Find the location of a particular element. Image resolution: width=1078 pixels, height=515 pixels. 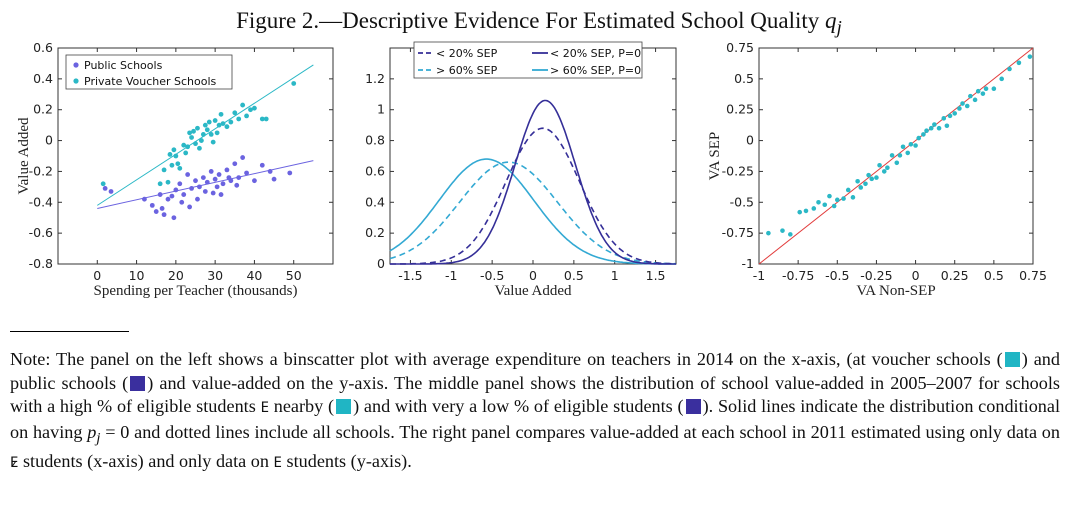

high-sep-swatch is located at coordinates (344, 407).